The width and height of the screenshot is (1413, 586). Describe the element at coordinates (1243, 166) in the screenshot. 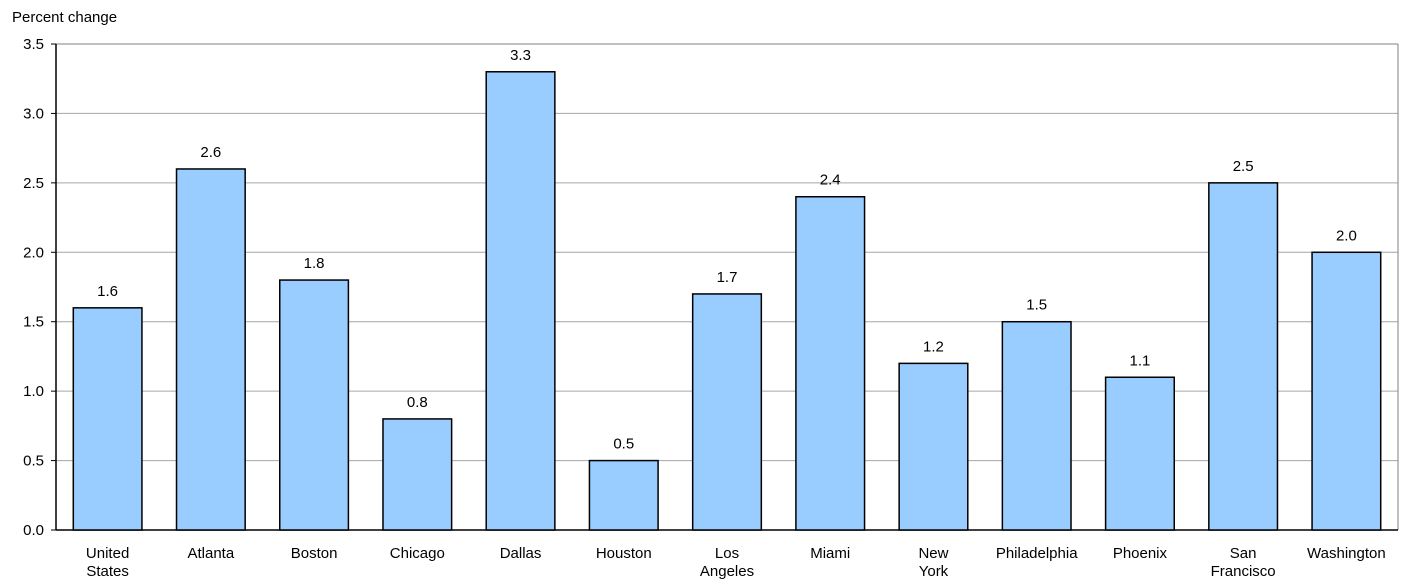

I see `data-label: 2.5` at that location.